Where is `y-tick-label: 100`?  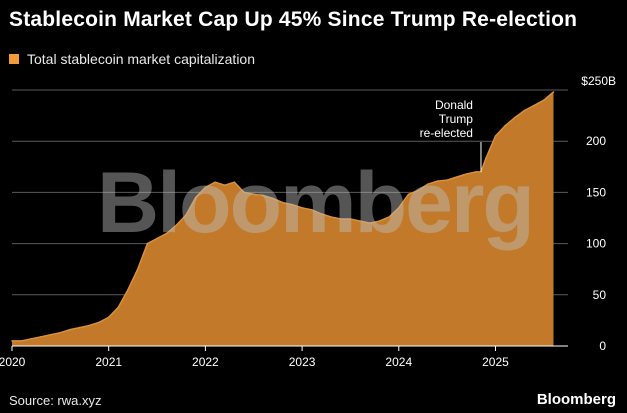
y-tick-label: 100 is located at coordinates (596, 244).